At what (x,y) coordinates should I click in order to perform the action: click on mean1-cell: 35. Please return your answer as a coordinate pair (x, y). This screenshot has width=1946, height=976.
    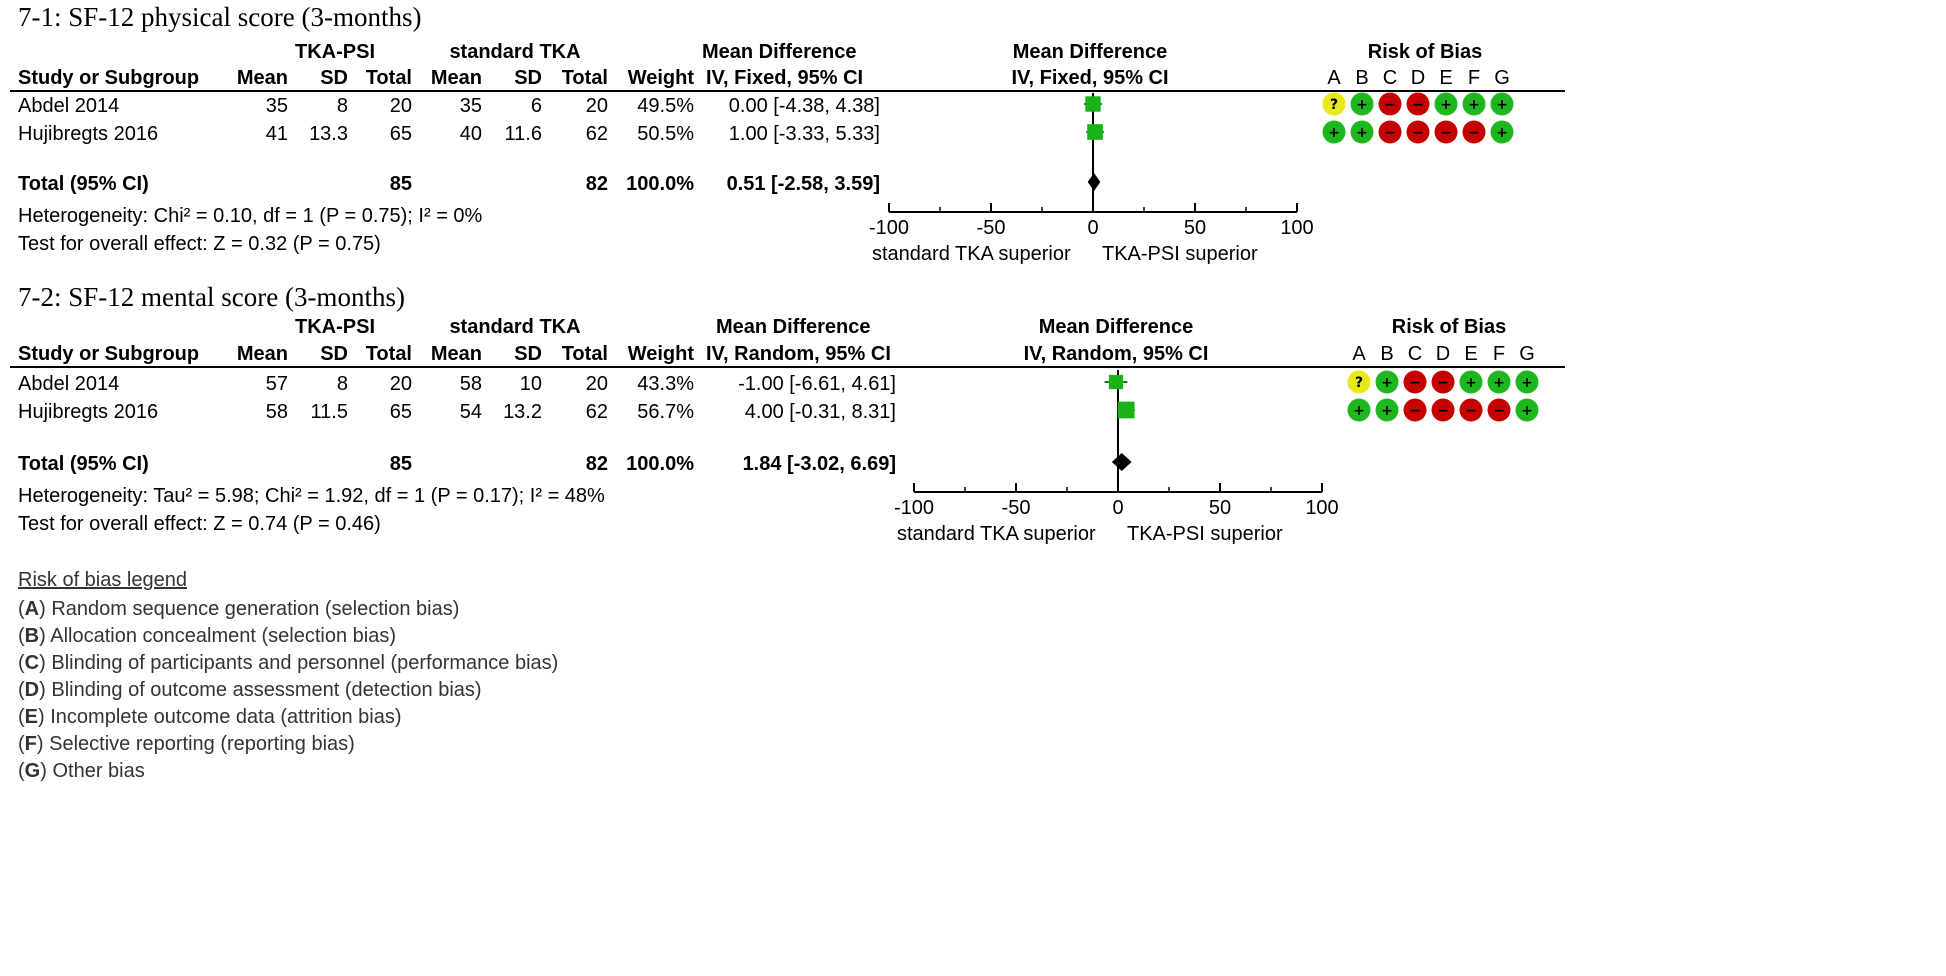
    Looking at the image, I should click on (276, 106).